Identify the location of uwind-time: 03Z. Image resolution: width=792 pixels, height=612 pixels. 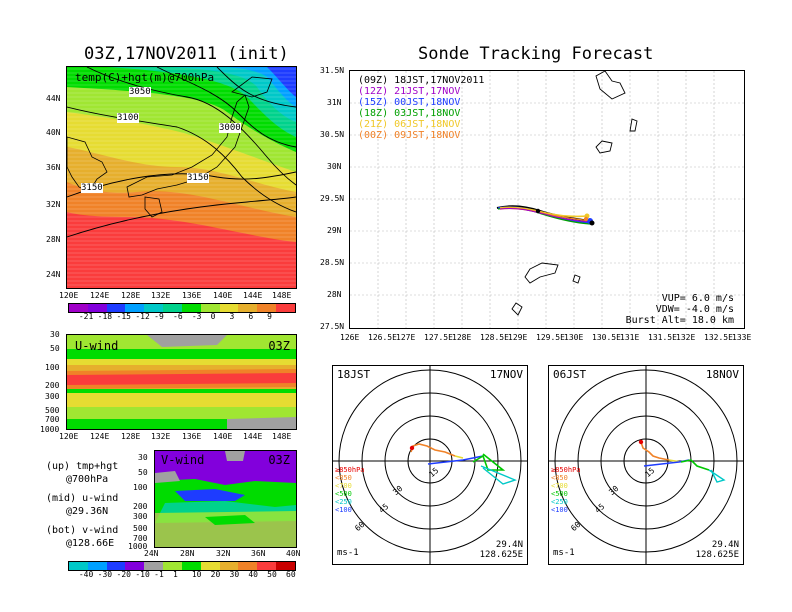
(279, 346).